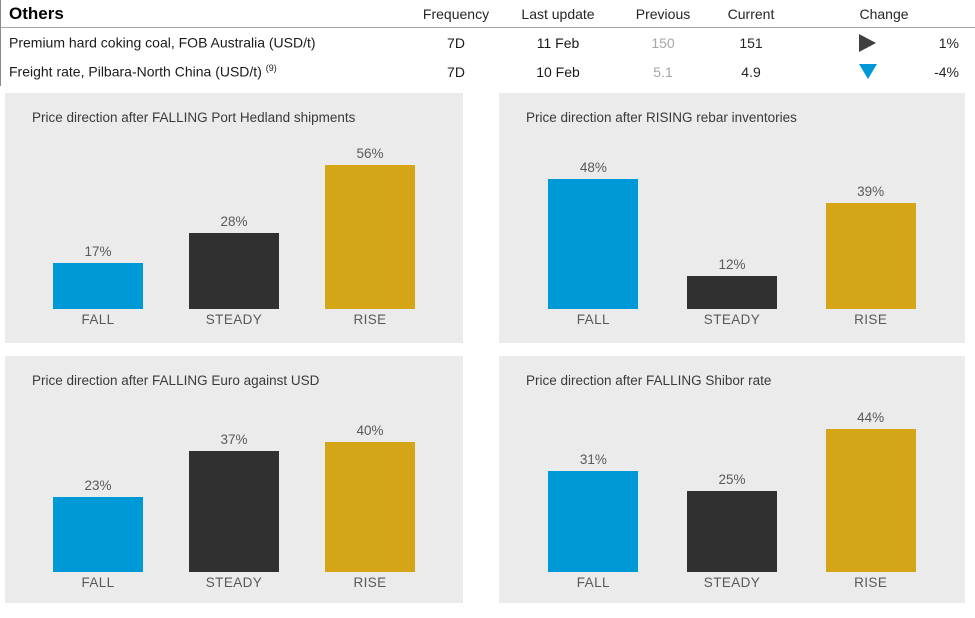  I want to click on bar-group: 12%, so click(732, 227).